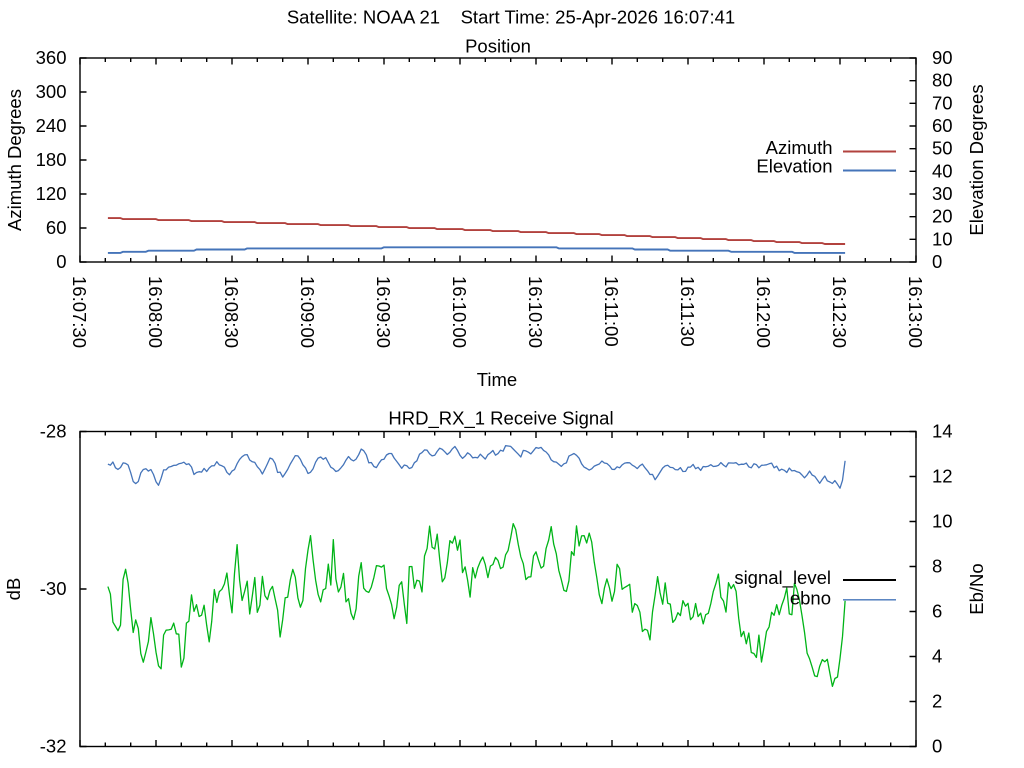 The width and height of the screenshot is (1024, 768). What do you see at coordinates (14, 160) in the screenshot?
I see `svg-text: Azimuth Degrees` at bounding box center [14, 160].